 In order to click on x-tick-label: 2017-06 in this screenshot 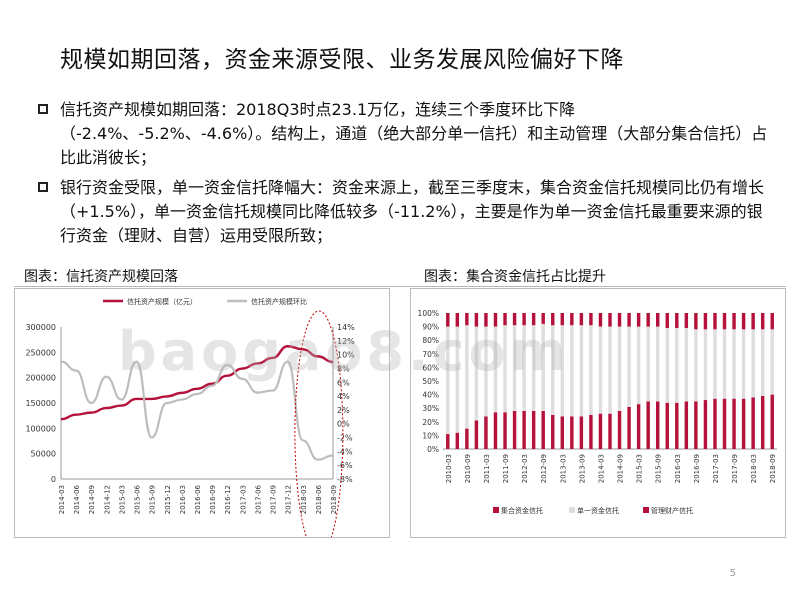, I will do `click(258, 499)`.